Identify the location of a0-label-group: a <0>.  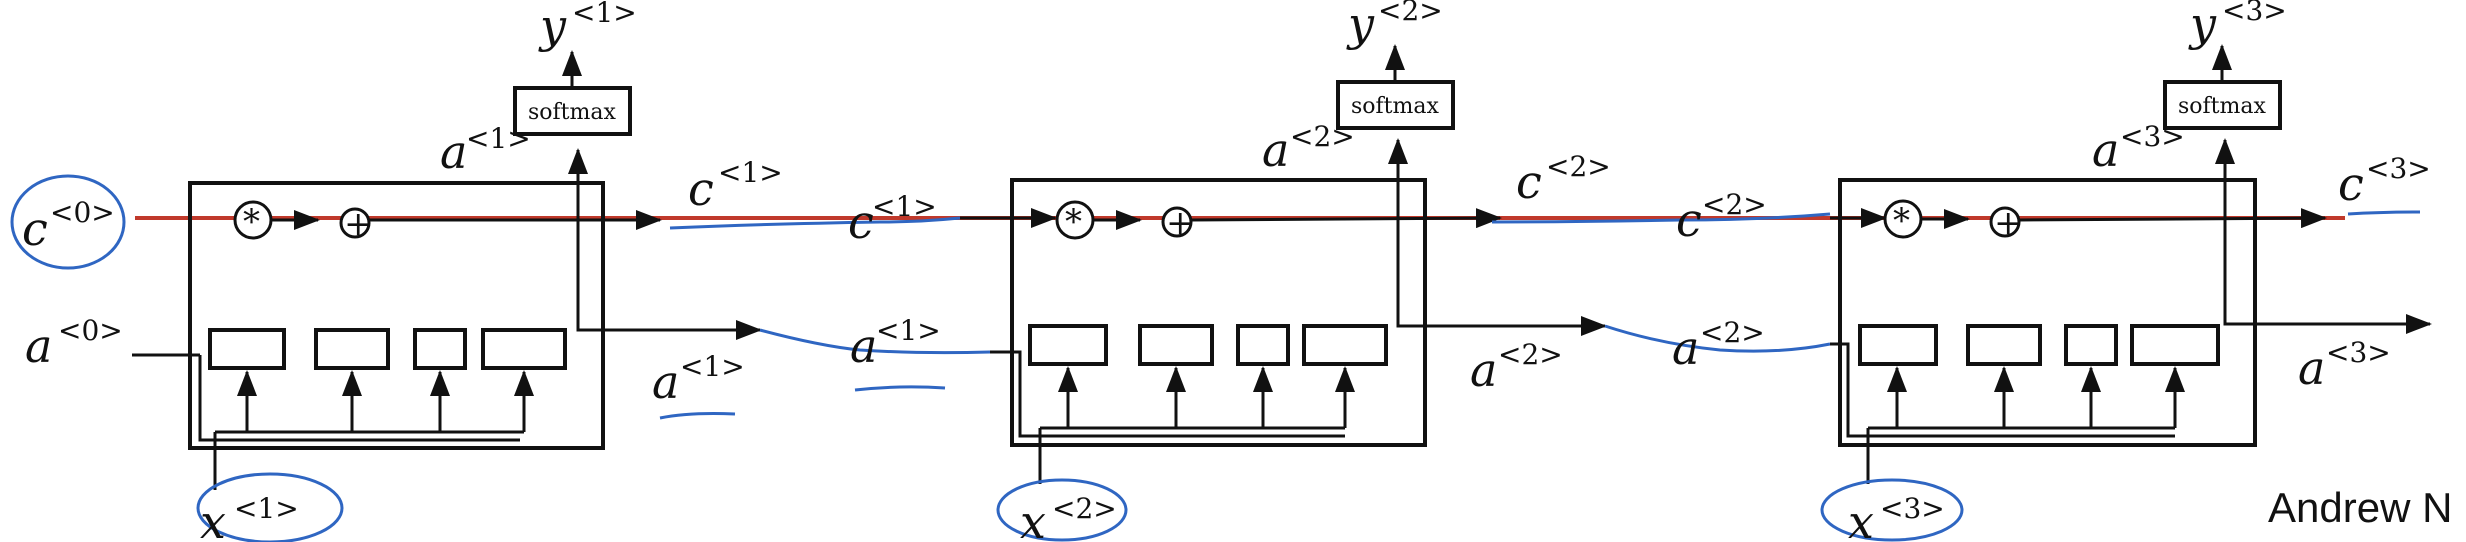
(112, 343).